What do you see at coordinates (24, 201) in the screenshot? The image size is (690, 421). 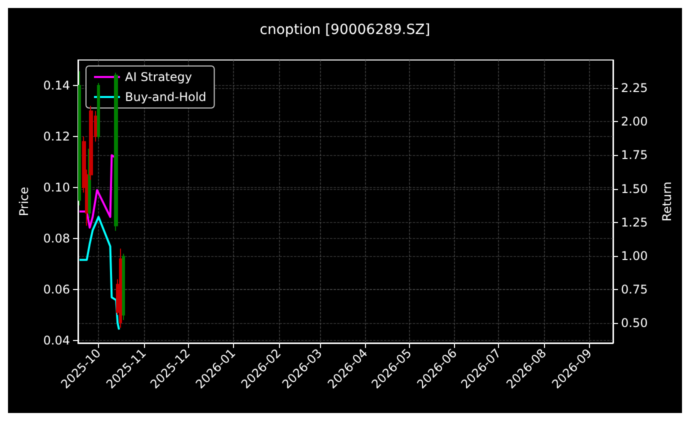 I see `y-axis-title: Price` at bounding box center [24, 201].